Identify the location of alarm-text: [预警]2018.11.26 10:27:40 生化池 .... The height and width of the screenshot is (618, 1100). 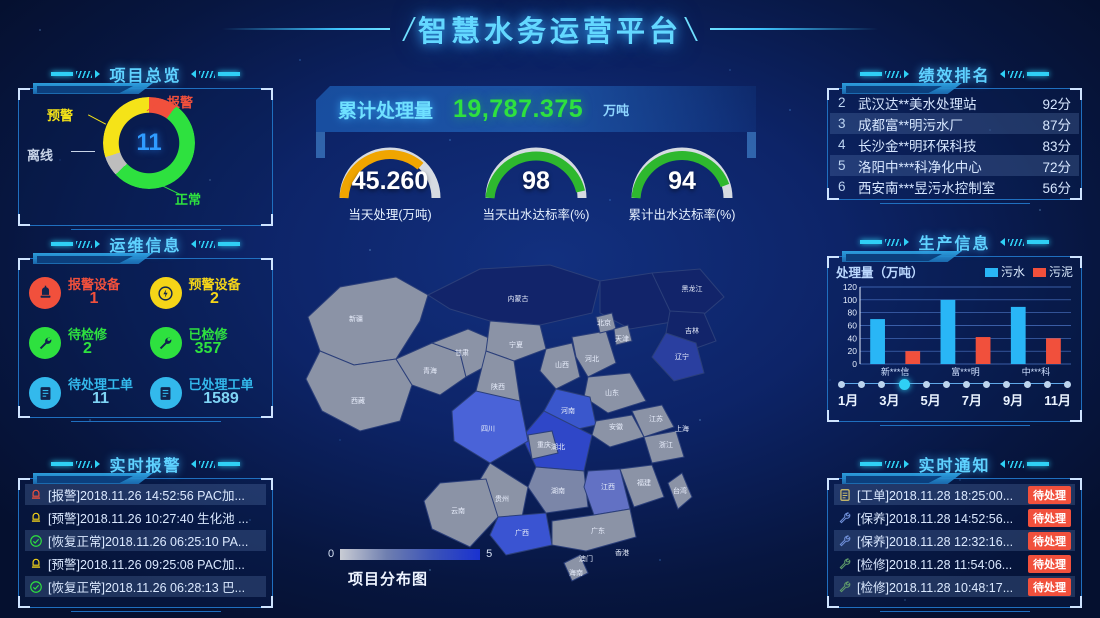
(148, 519).